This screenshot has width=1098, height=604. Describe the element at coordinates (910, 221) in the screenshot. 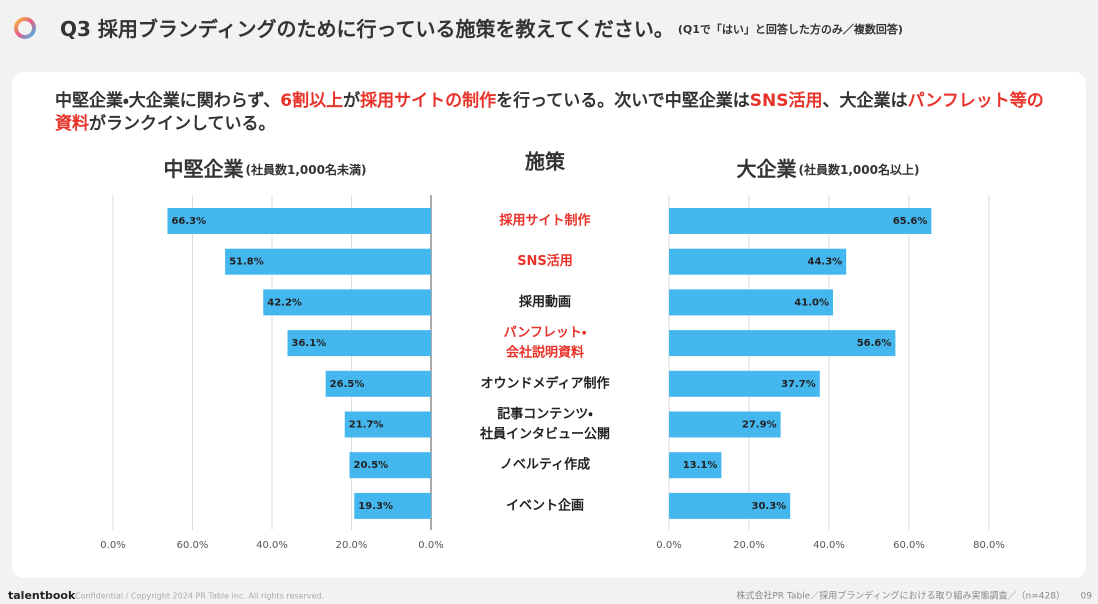

I see `value-label: 65.6%` at that location.